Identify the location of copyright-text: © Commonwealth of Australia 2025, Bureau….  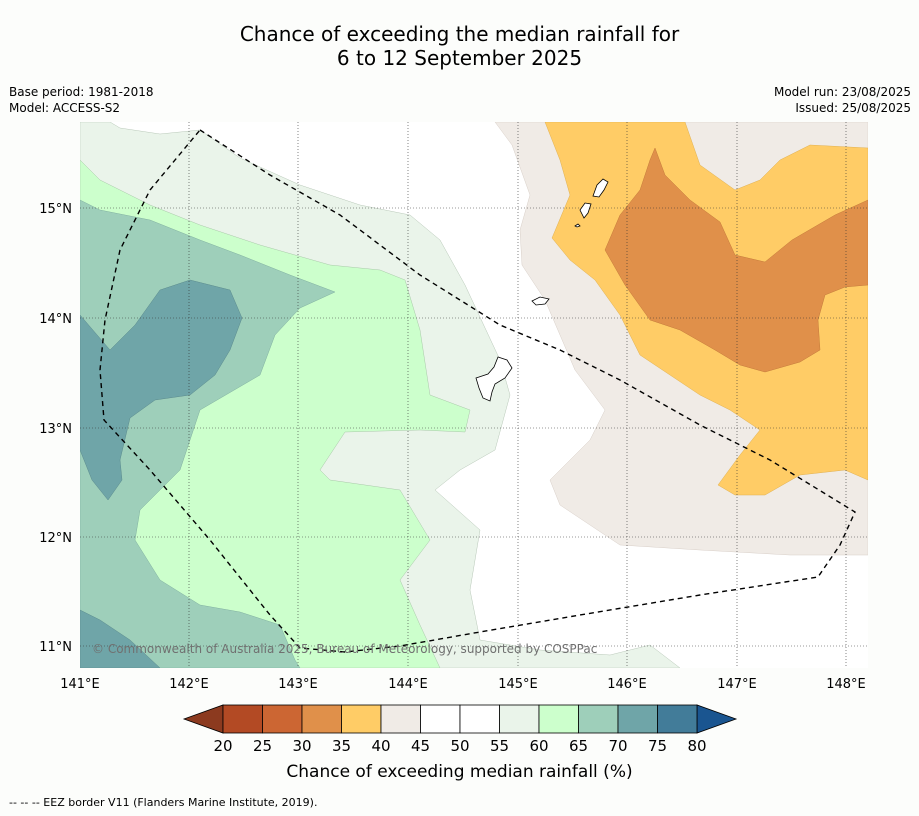
(344, 649).